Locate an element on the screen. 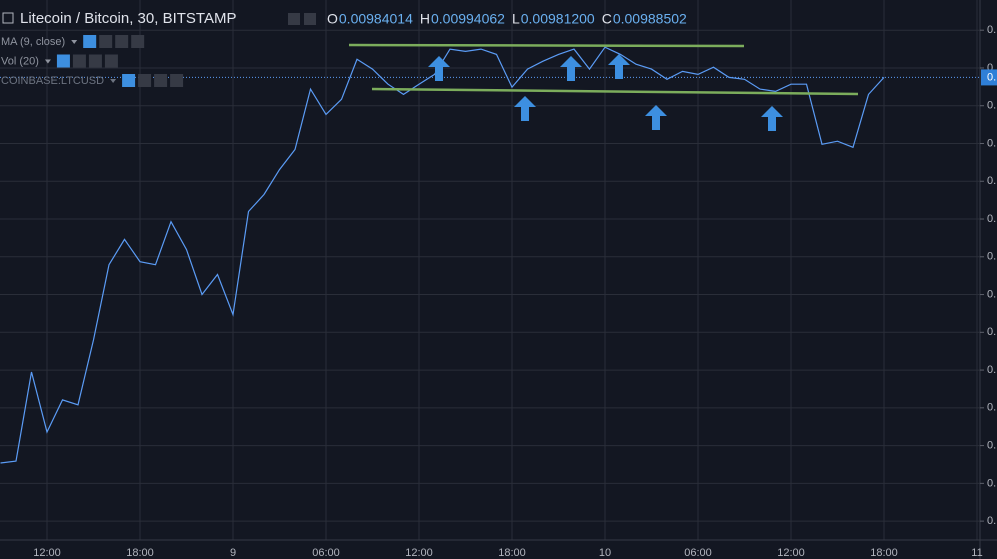 The height and width of the screenshot is (559, 997). ohlc-key: L is located at coordinates (516, 19).